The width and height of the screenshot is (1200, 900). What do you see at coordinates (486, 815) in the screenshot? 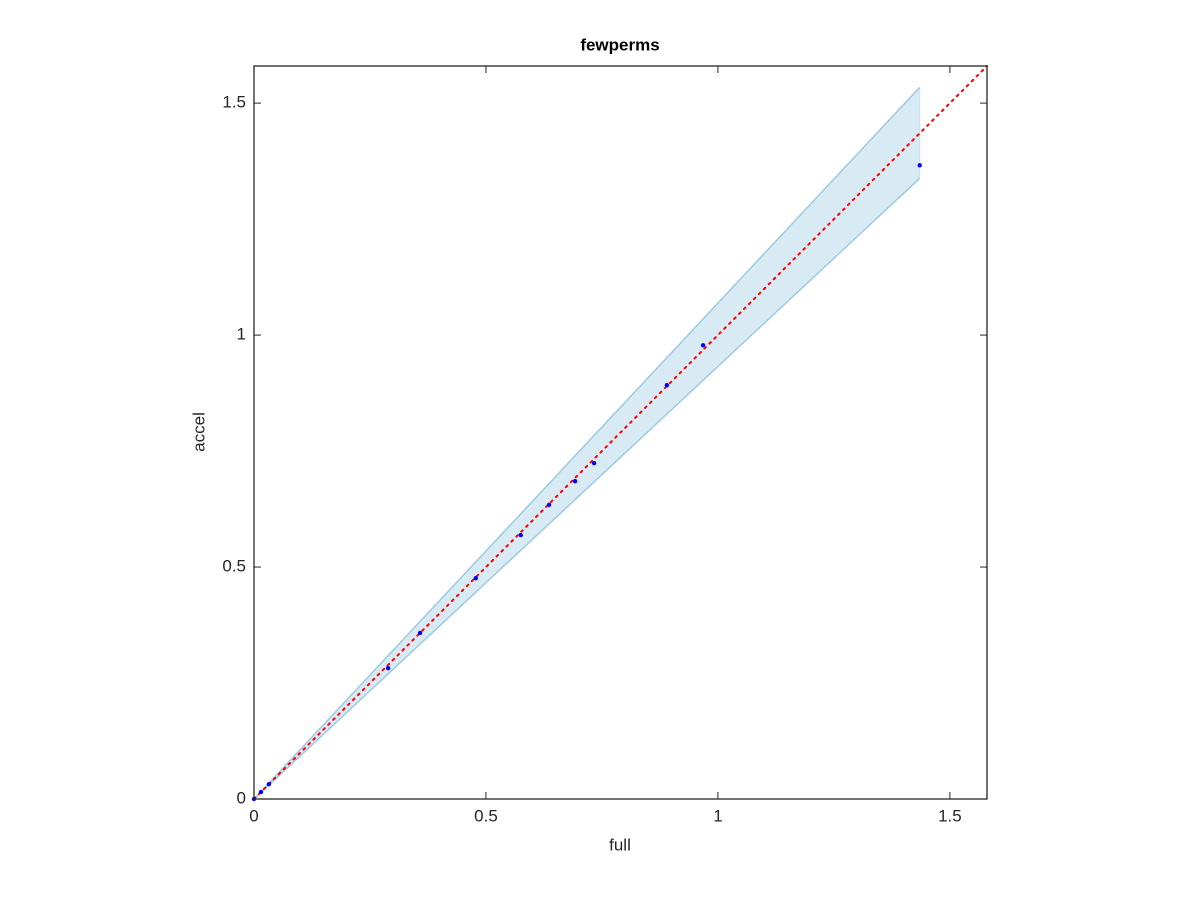
I see `x-tick-label: 0.5` at bounding box center [486, 815].